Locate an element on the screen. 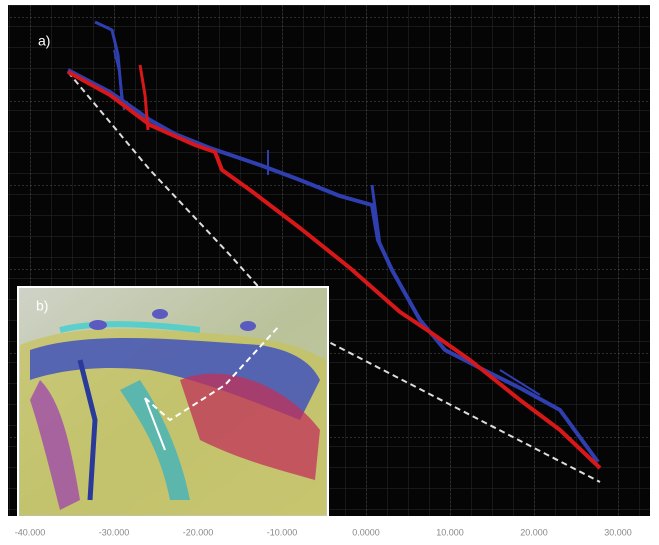 The width and height of the screenshot is (659, 545). x-tick-label: 30.000 is located at coordinates (618, 532).